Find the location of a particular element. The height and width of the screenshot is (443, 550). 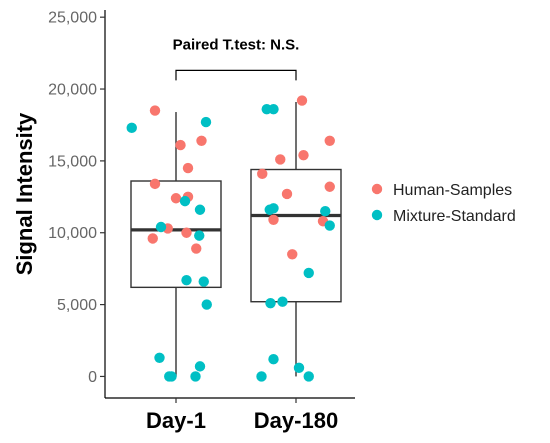

x-tick-label: Day-180 is located at coordinates (296, 420).